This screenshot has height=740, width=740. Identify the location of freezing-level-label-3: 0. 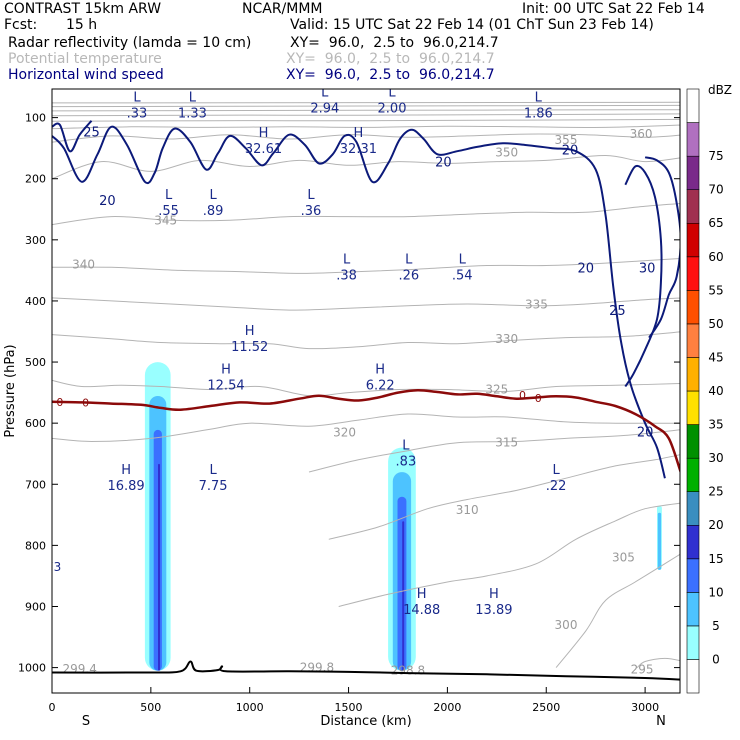
(538, 398).